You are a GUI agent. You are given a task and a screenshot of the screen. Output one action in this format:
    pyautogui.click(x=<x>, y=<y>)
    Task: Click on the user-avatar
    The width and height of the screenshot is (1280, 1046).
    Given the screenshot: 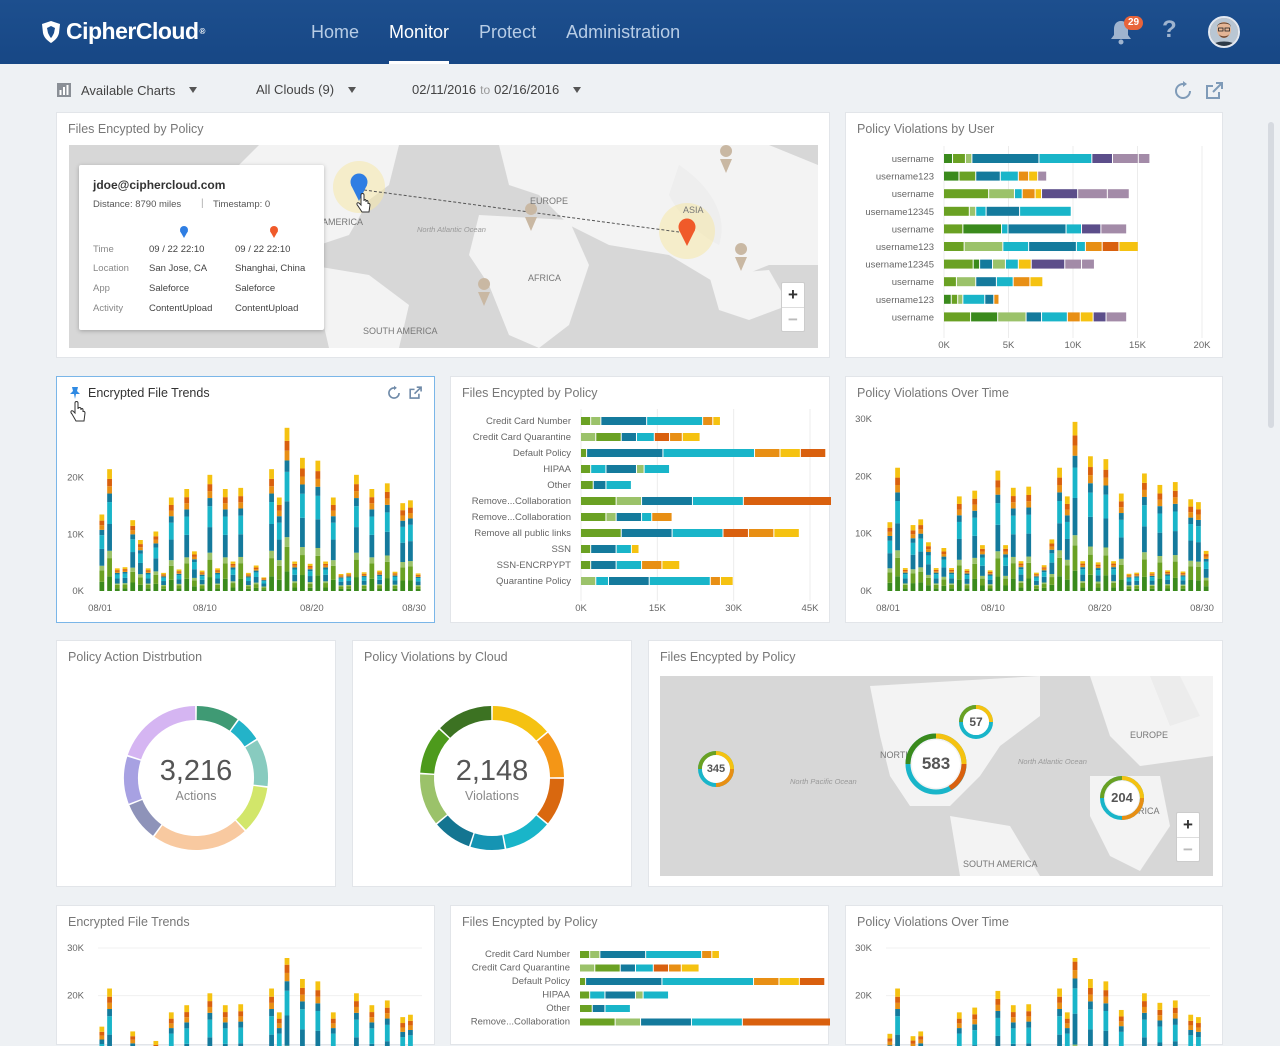 What is the action you would take?
    pyautogui.click(x=1224, y=32)
    